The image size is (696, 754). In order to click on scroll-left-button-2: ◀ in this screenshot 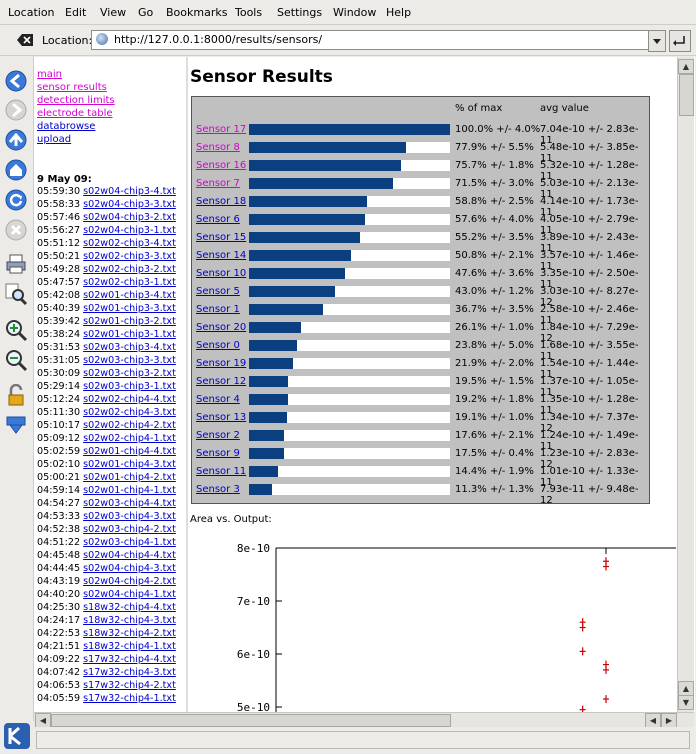, I will do `click(653, 720)`.